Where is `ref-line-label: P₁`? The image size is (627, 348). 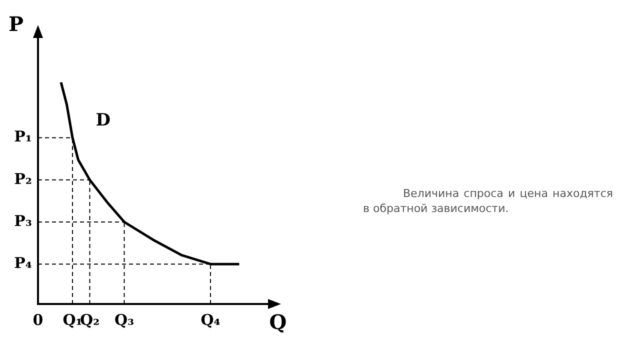 ref-line-label: P₁ is located at coordinates (23, 137).